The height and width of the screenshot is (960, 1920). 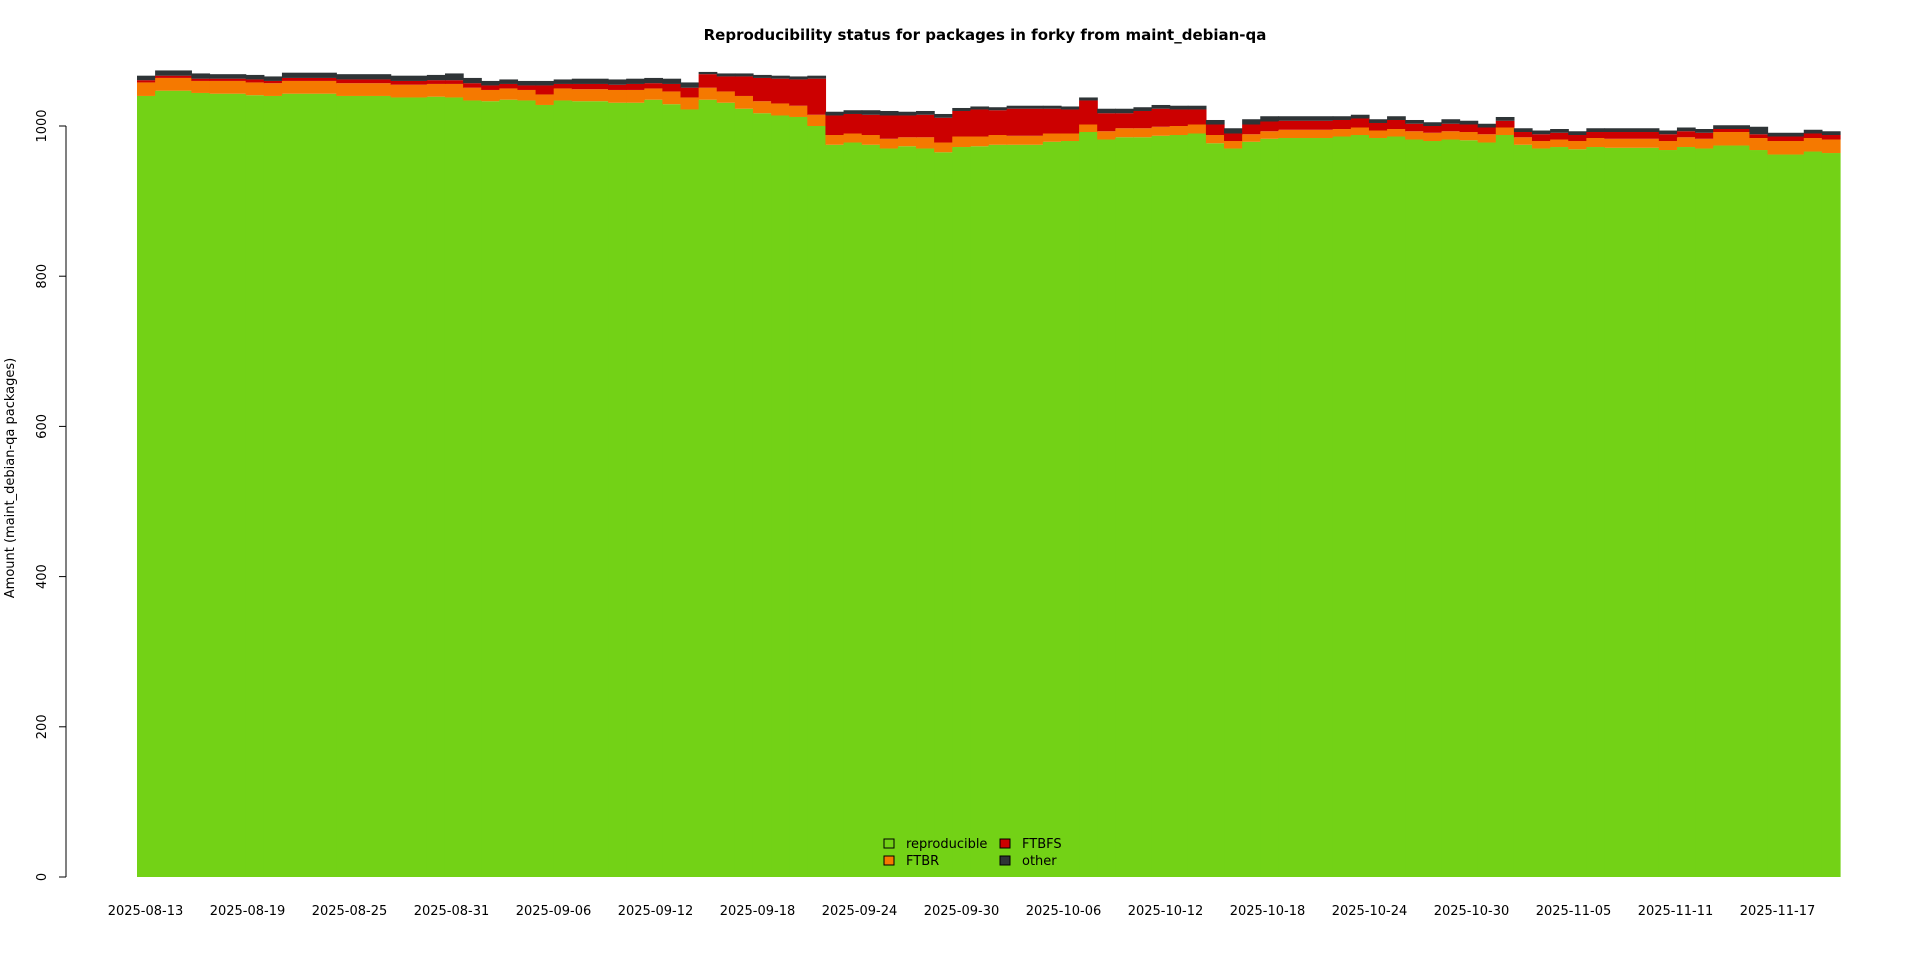 I want to click on x-tick-label: 2025-11-05, so click(x=1574, y=911).